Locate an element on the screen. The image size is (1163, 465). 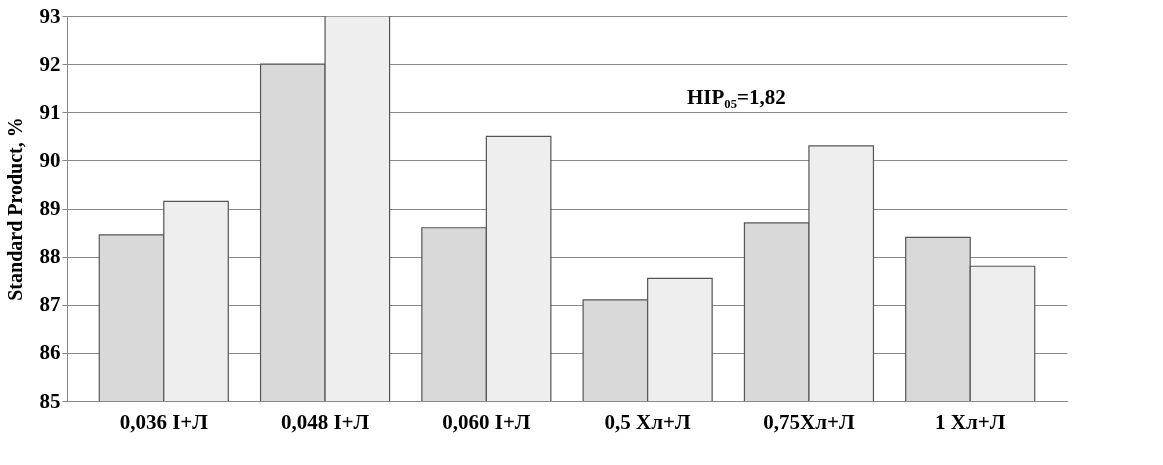
x-tick-label: 0,048 І+Л is located at coordinates (325, 421).